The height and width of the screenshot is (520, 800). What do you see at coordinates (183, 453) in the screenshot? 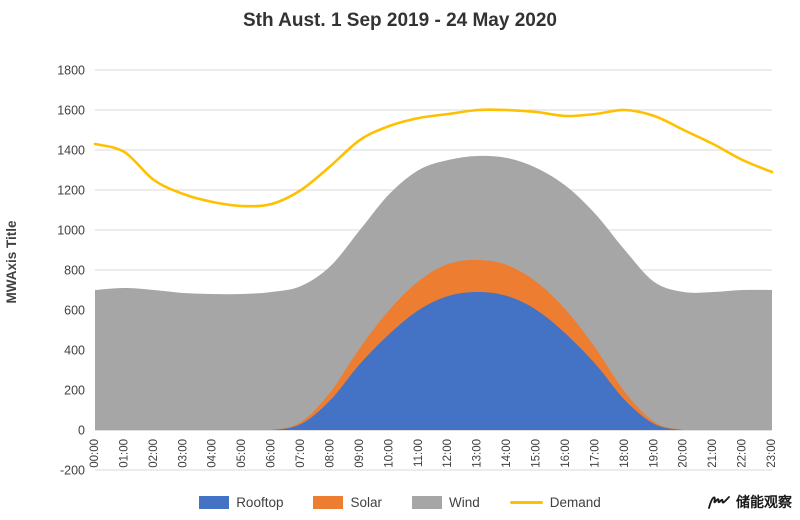
I see `x-tick-label: 03:00` at bounding box center [183, 453].